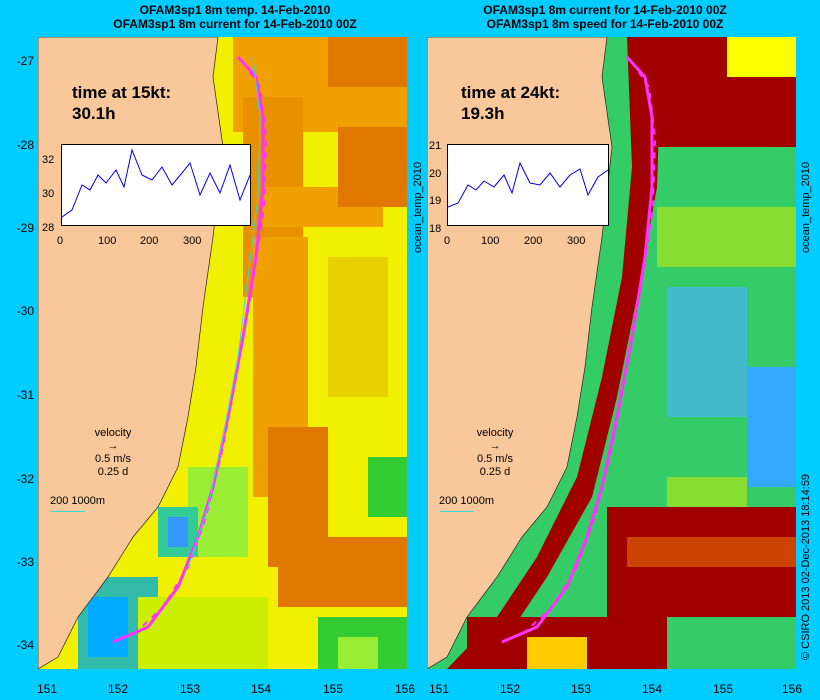 This screenshot has height=700, width=820. What do you see at coordinates (490, 241) in the screenshot?
I see `right-inset-xtick: 100` at bounding box center [490, 241].